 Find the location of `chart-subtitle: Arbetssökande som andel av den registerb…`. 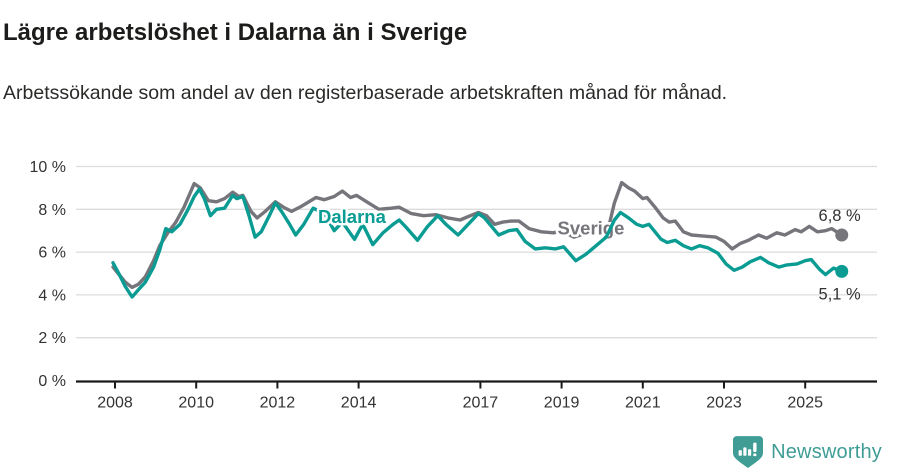

chart-subtitle: Arbetssökande som andel av den registerb… is located at coordinates (365, 92).